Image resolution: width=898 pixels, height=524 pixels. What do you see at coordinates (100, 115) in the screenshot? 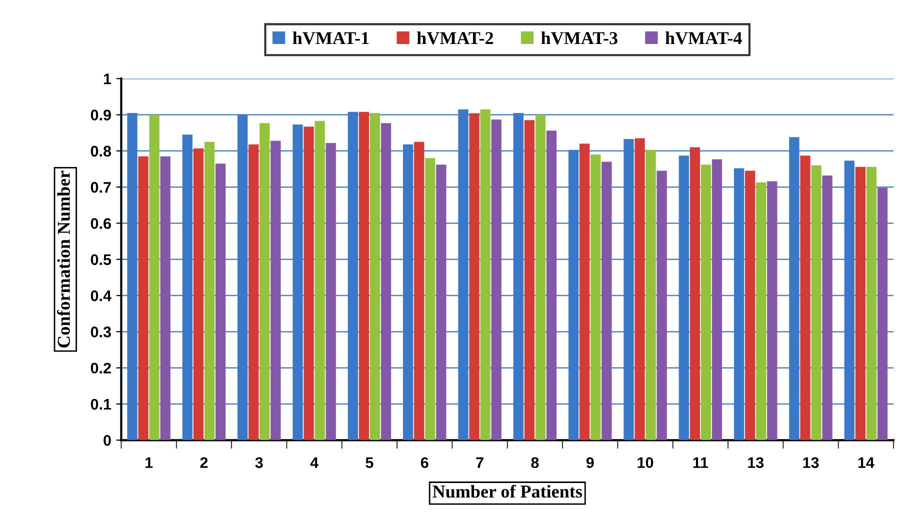
I see `y-tick-label: 0.9` at bounding box center [100, 115].